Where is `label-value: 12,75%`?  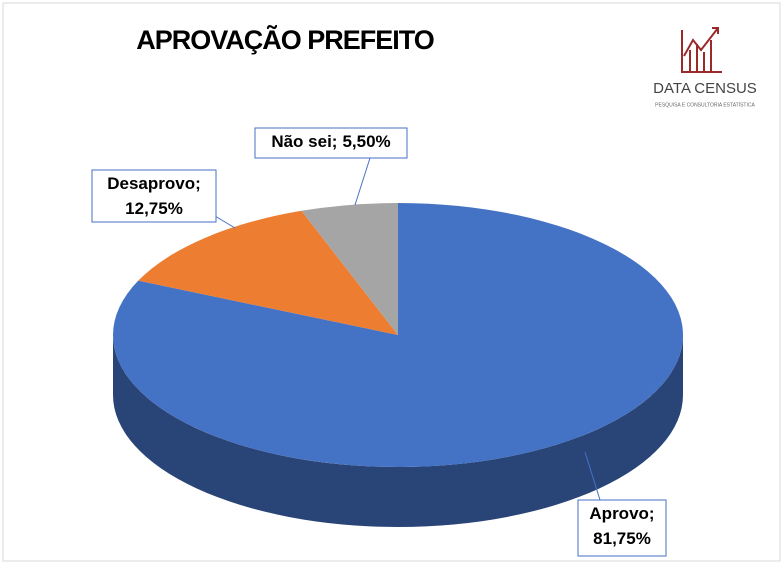
label-value: 12,75% is located at coordinates (154, 208).